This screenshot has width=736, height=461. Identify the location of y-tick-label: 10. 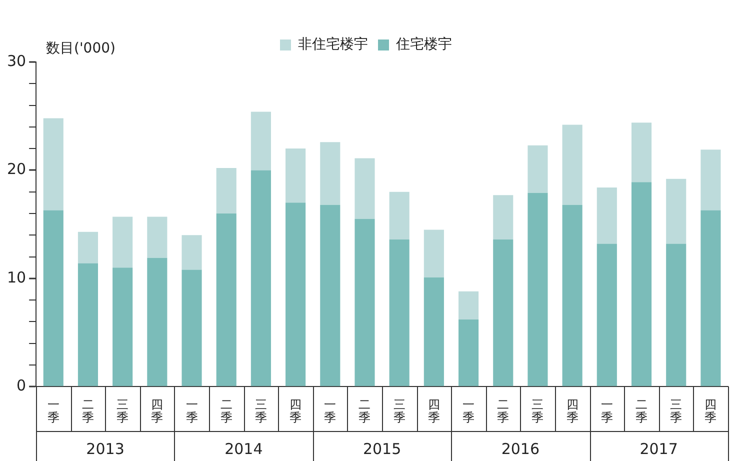
(16, 277).